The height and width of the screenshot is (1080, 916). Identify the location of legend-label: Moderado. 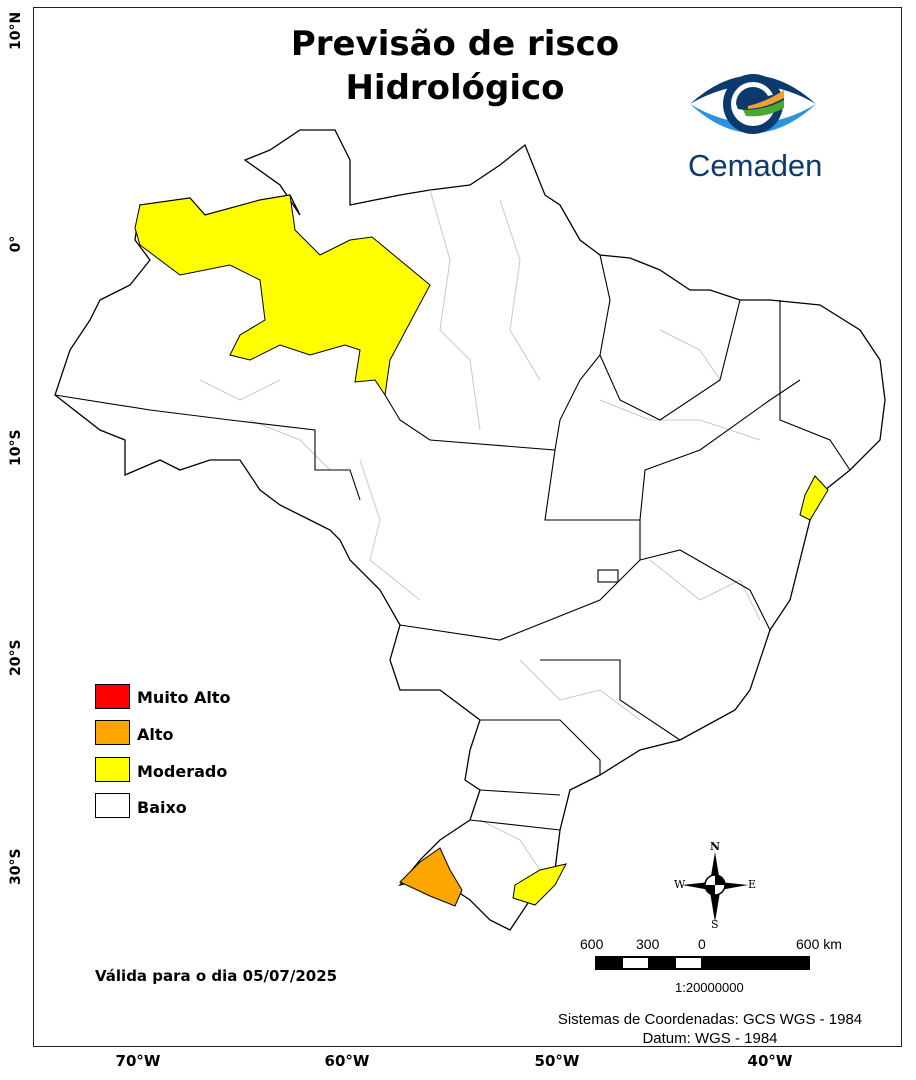
(182, 771).